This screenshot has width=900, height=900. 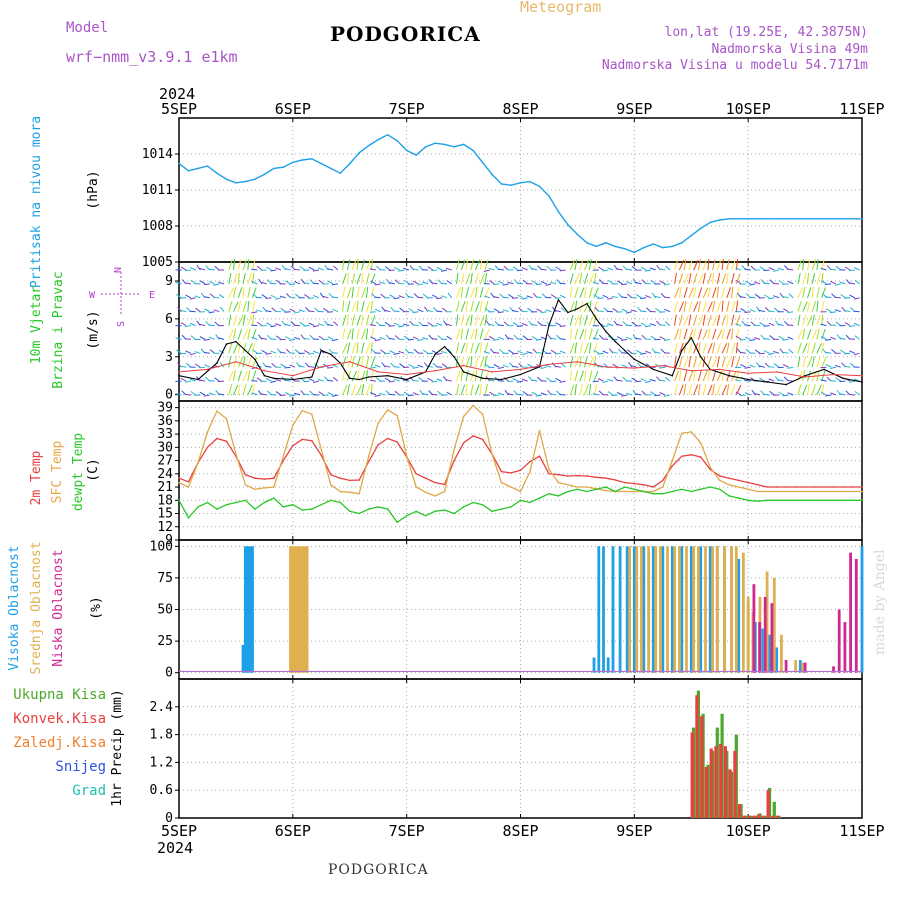 What do you see at coordinates (634, 109) in the screenshot?
I see `x-tick-label-top: 9SEP` at bounding box center [634, 109].